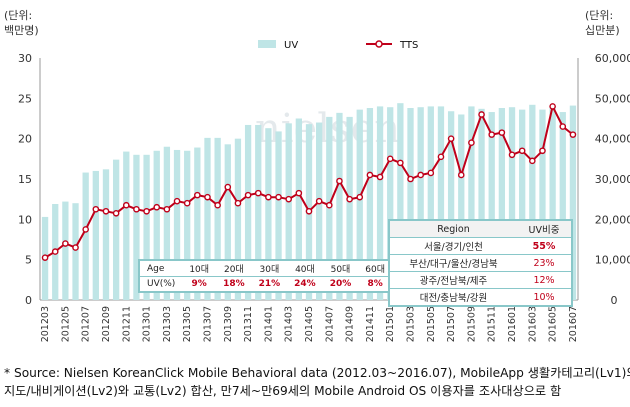  I want to click on x-tick-label: 201205, so click(65, 324).